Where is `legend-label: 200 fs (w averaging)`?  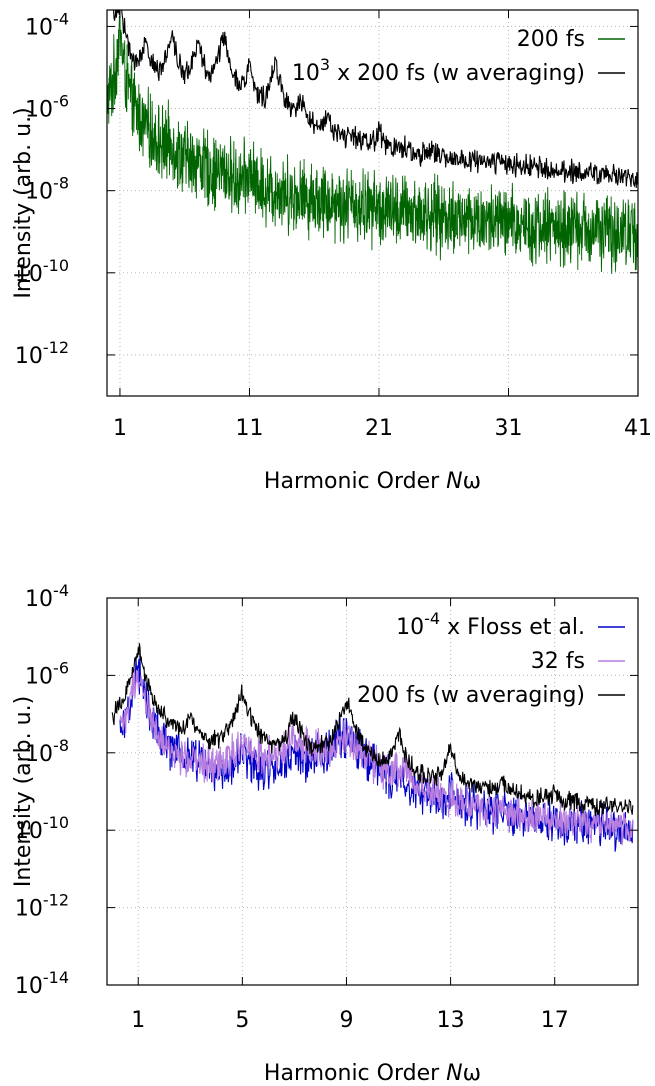 legend-label: 200 fs (w averaging) is located at coordinates (471, 695).